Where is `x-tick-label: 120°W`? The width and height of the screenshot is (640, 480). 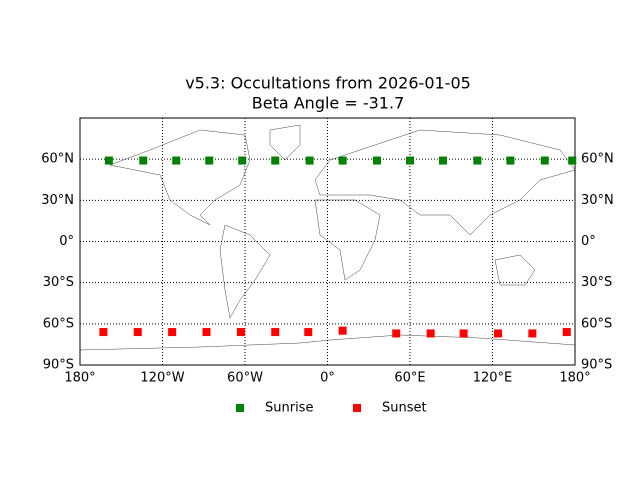 x-tick-label: 120°W is located at coordinates (162, 378).